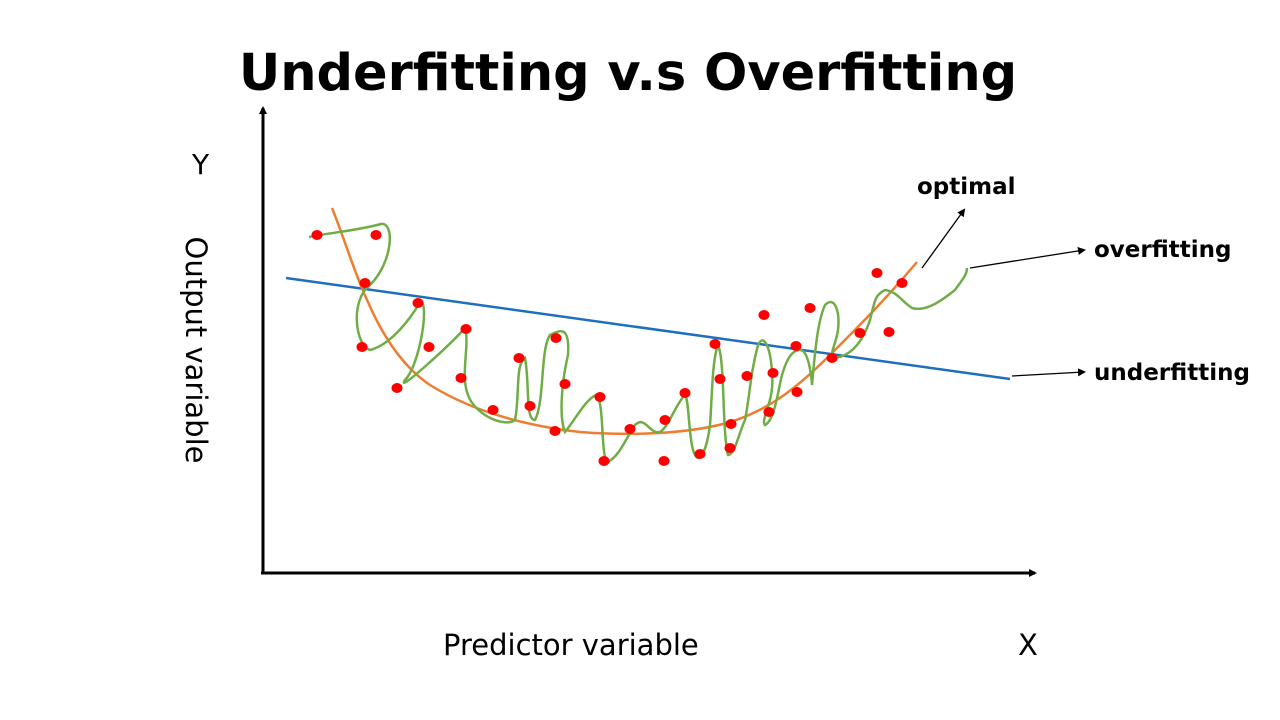  What do you see at coordinates (1028, 645) in the screenshot?
I see `x-axis-letter: X` at bounding box center [1028, 645].